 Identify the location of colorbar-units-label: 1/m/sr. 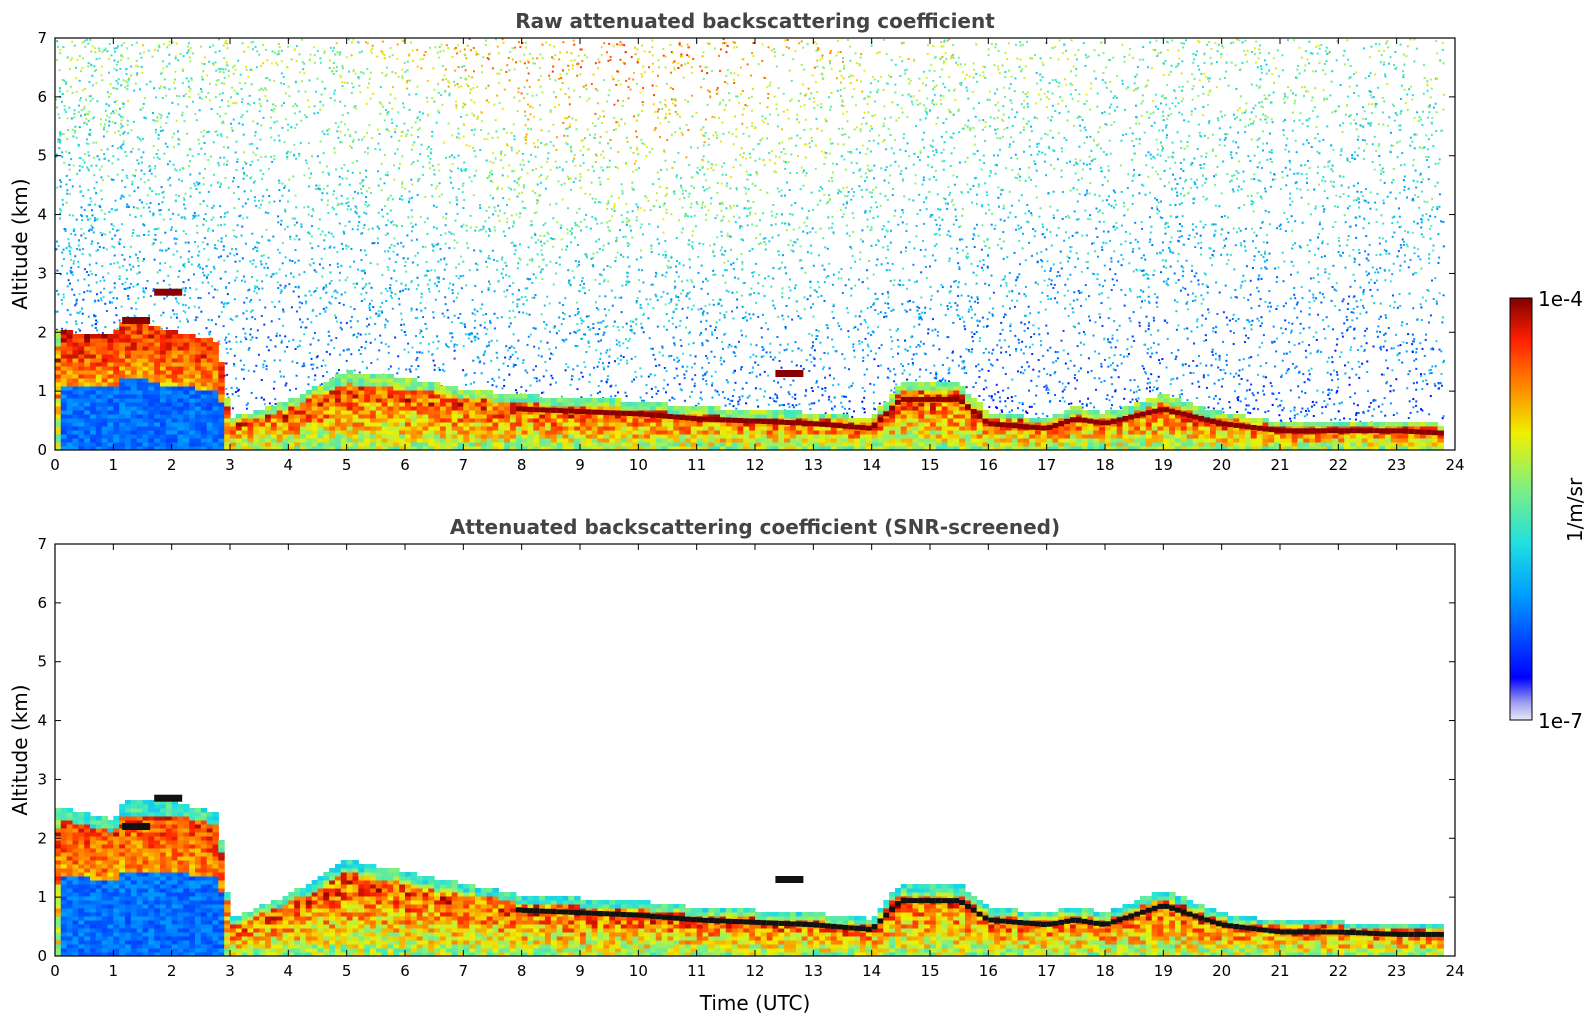
(1575, 509).